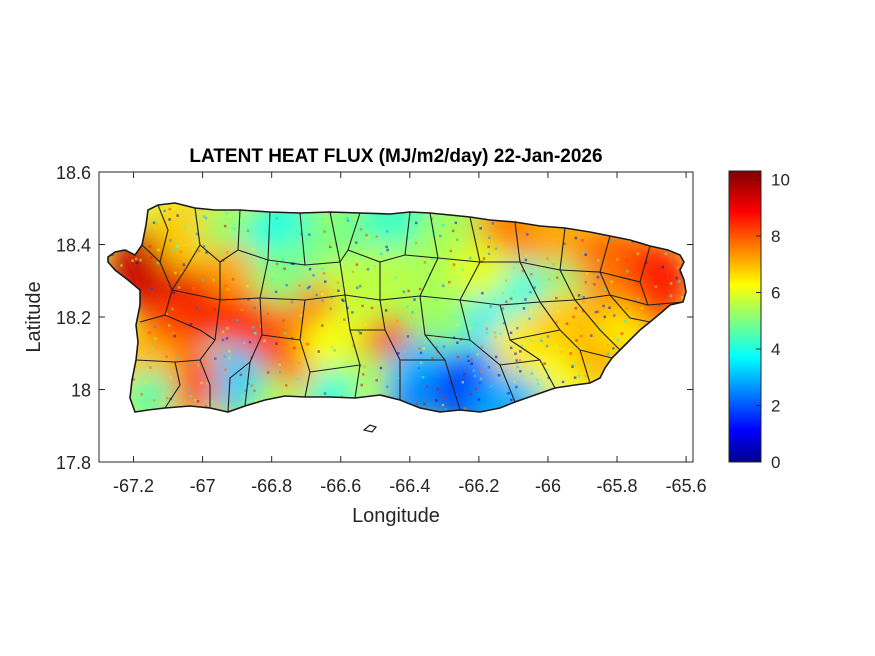  I want to click on x-tick-label: -66.6, so click(340, 486).